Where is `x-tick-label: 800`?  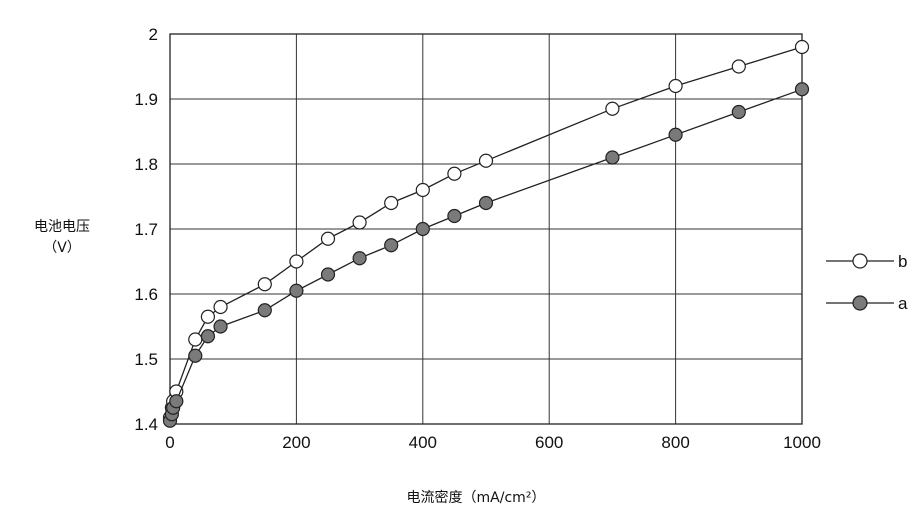
x-tick-label: 800 is located at coordinates (675, 442).